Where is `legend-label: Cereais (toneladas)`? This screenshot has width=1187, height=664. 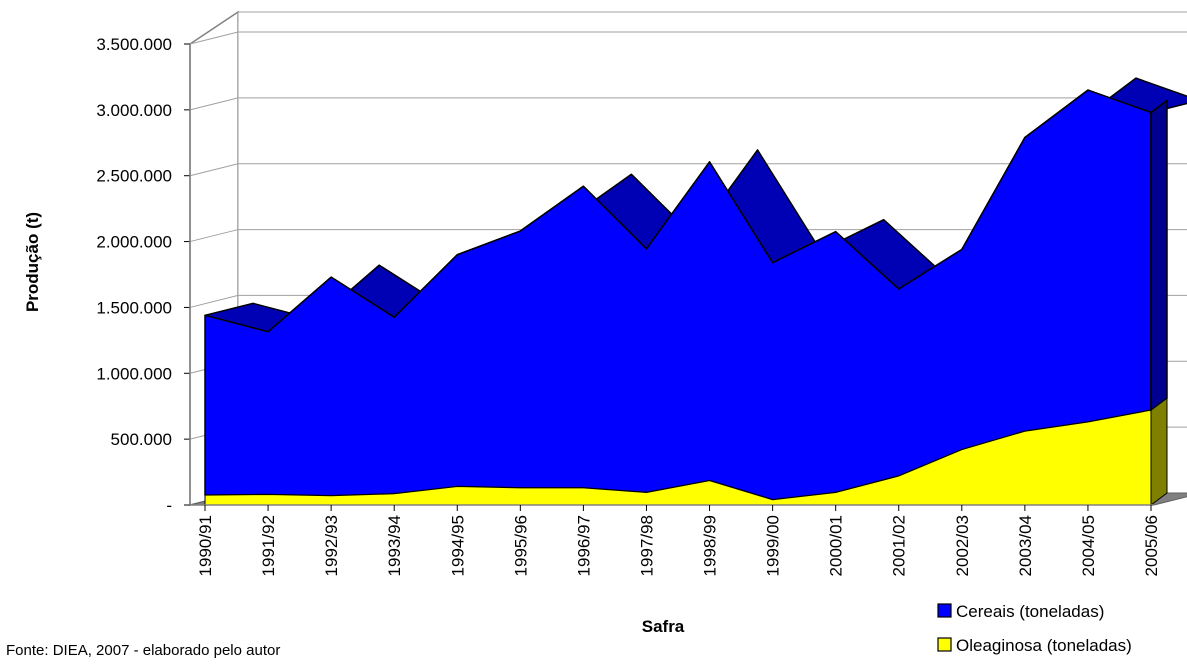 legend-label: Cereais (toneladas) is located at coordinates (1030, 611).